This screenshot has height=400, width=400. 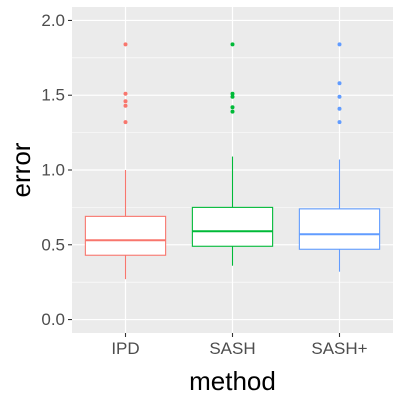 What do you see at coordinates (53, 95) in the screenshot?
I see `y-tick-label: 1.5` at bounding box center [53, 95].